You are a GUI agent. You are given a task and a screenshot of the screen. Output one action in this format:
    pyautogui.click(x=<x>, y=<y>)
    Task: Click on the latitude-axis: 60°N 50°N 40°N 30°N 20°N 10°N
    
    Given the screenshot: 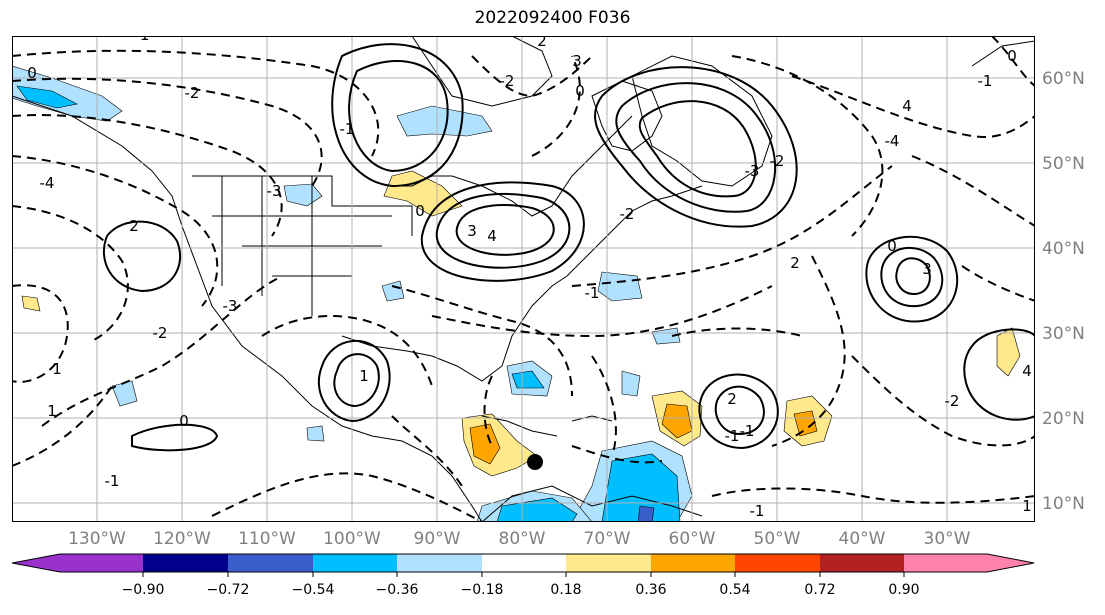 What is the action you would take?
    pyautogui.click(x=1063, y=291)
    